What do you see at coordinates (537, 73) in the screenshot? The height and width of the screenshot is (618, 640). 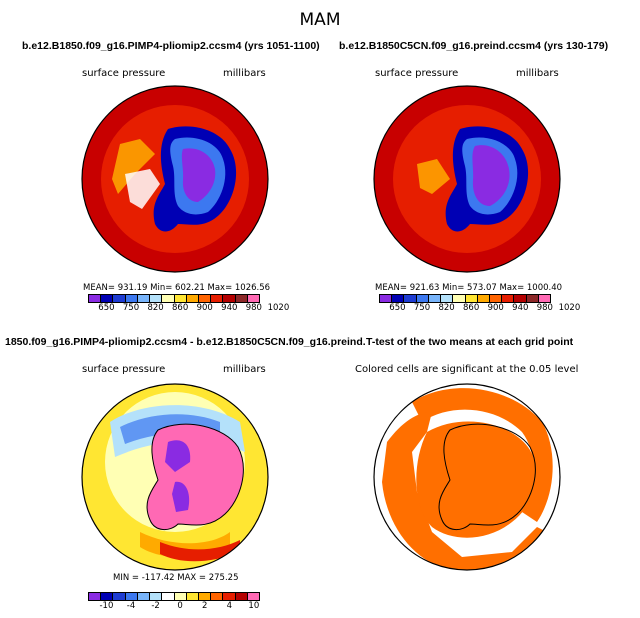 I see `panel2-units: millibars` at bounding box center [537, 73].